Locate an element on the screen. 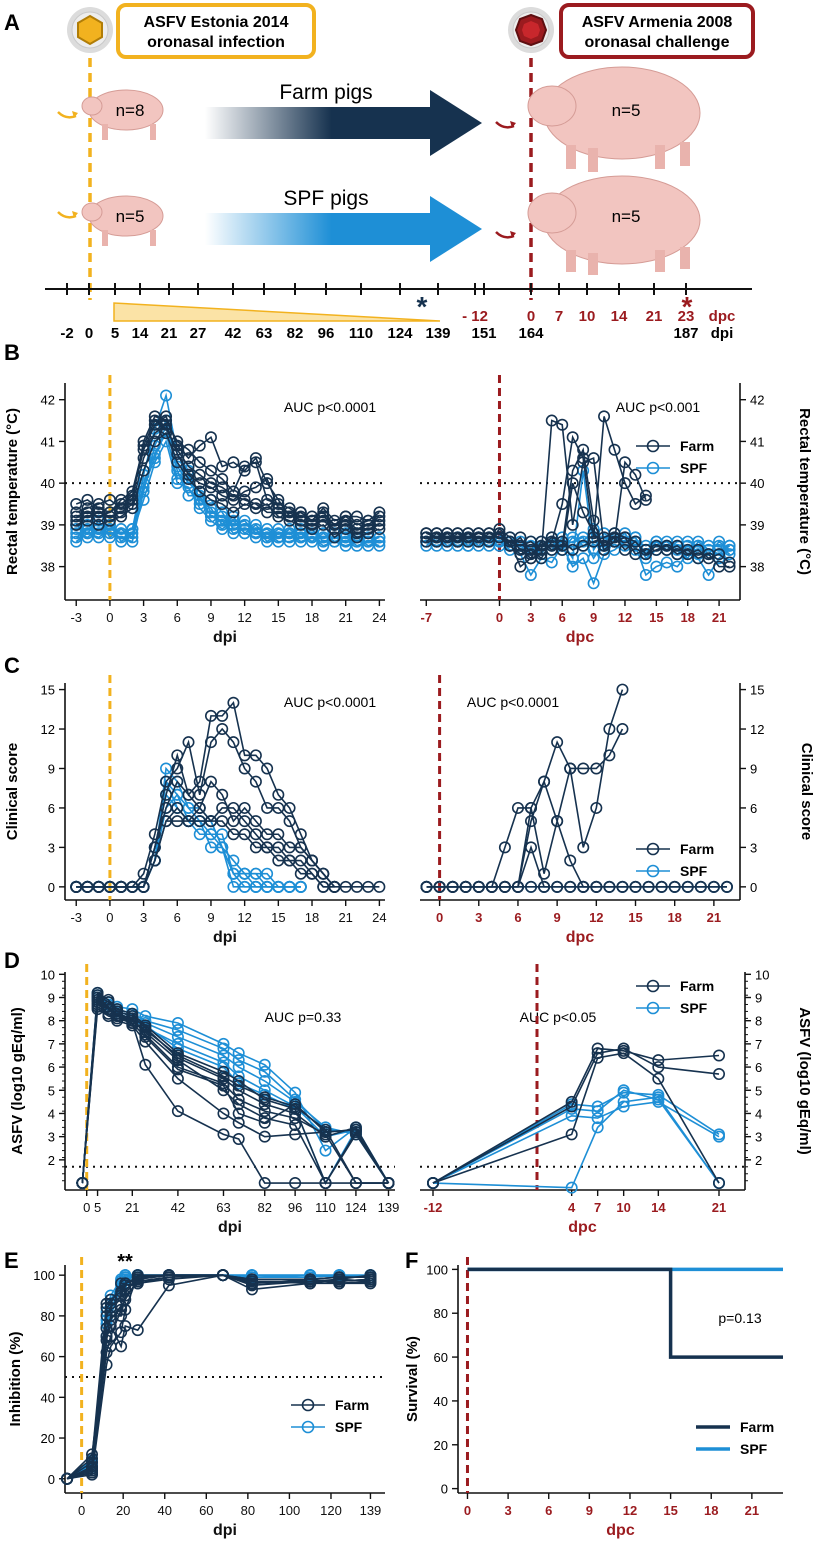 Image resolution: width=815 pixels, height=1543 pixels. timeline-asterisk: * is located at coordinates (422, 306).